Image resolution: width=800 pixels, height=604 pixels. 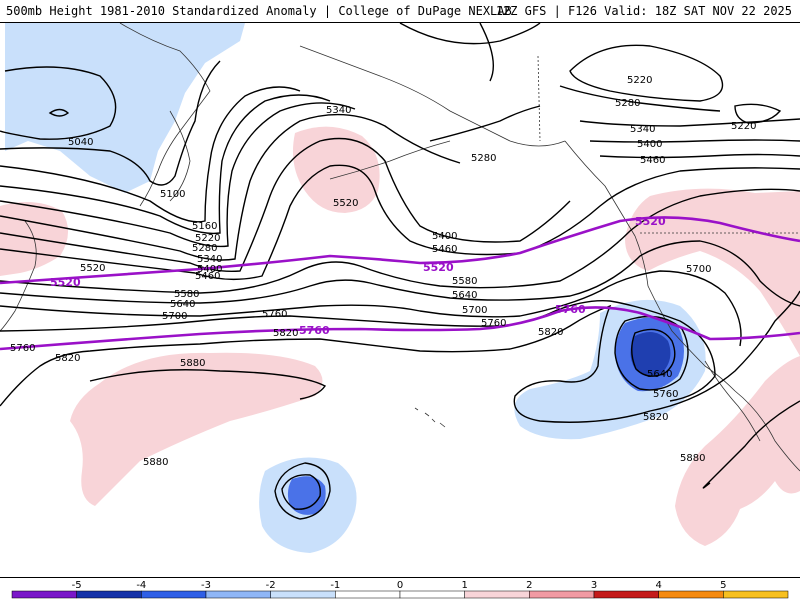 What do you see at coordinates (550, 332) in the screenshot?
I see `label-5820-d: 5820` at bounding box center [550, 332].